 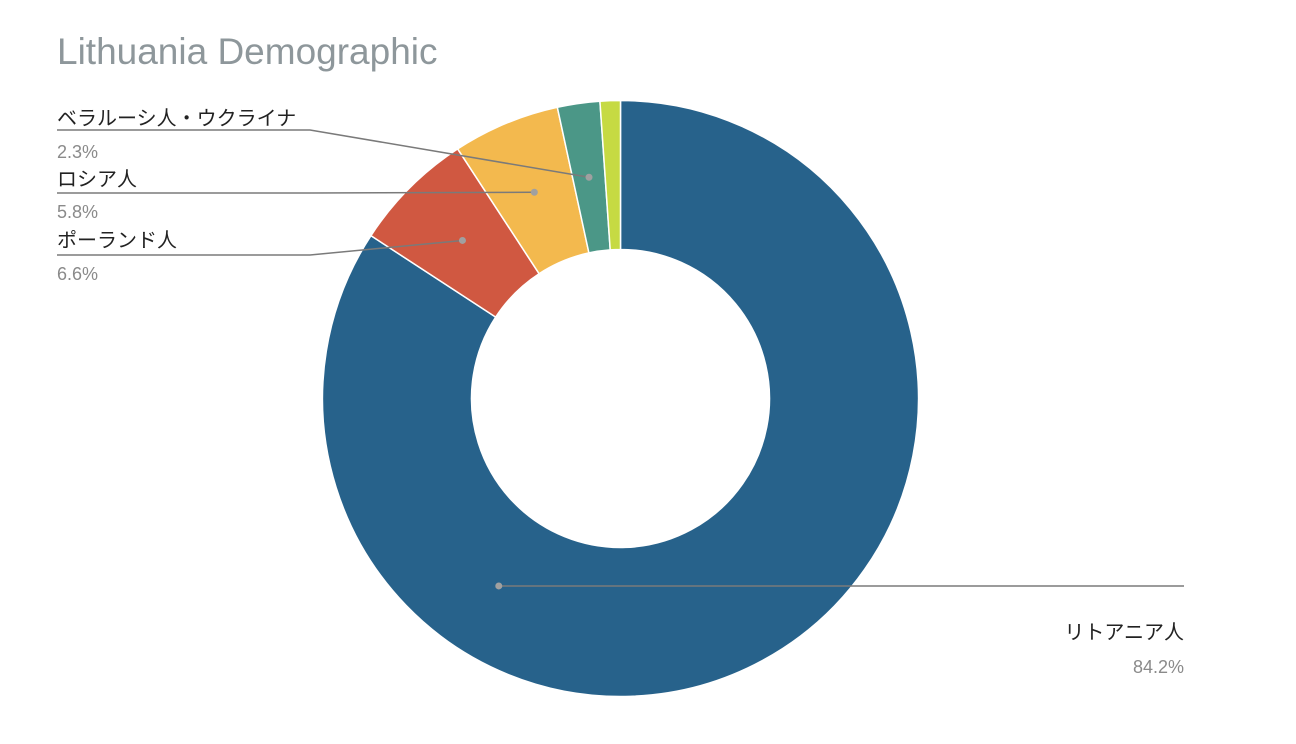 What do you see at coordinates (77, 274) in the screenshot?
I see `slice-value-polish: 6.6%` at bounding box center [77, 274].